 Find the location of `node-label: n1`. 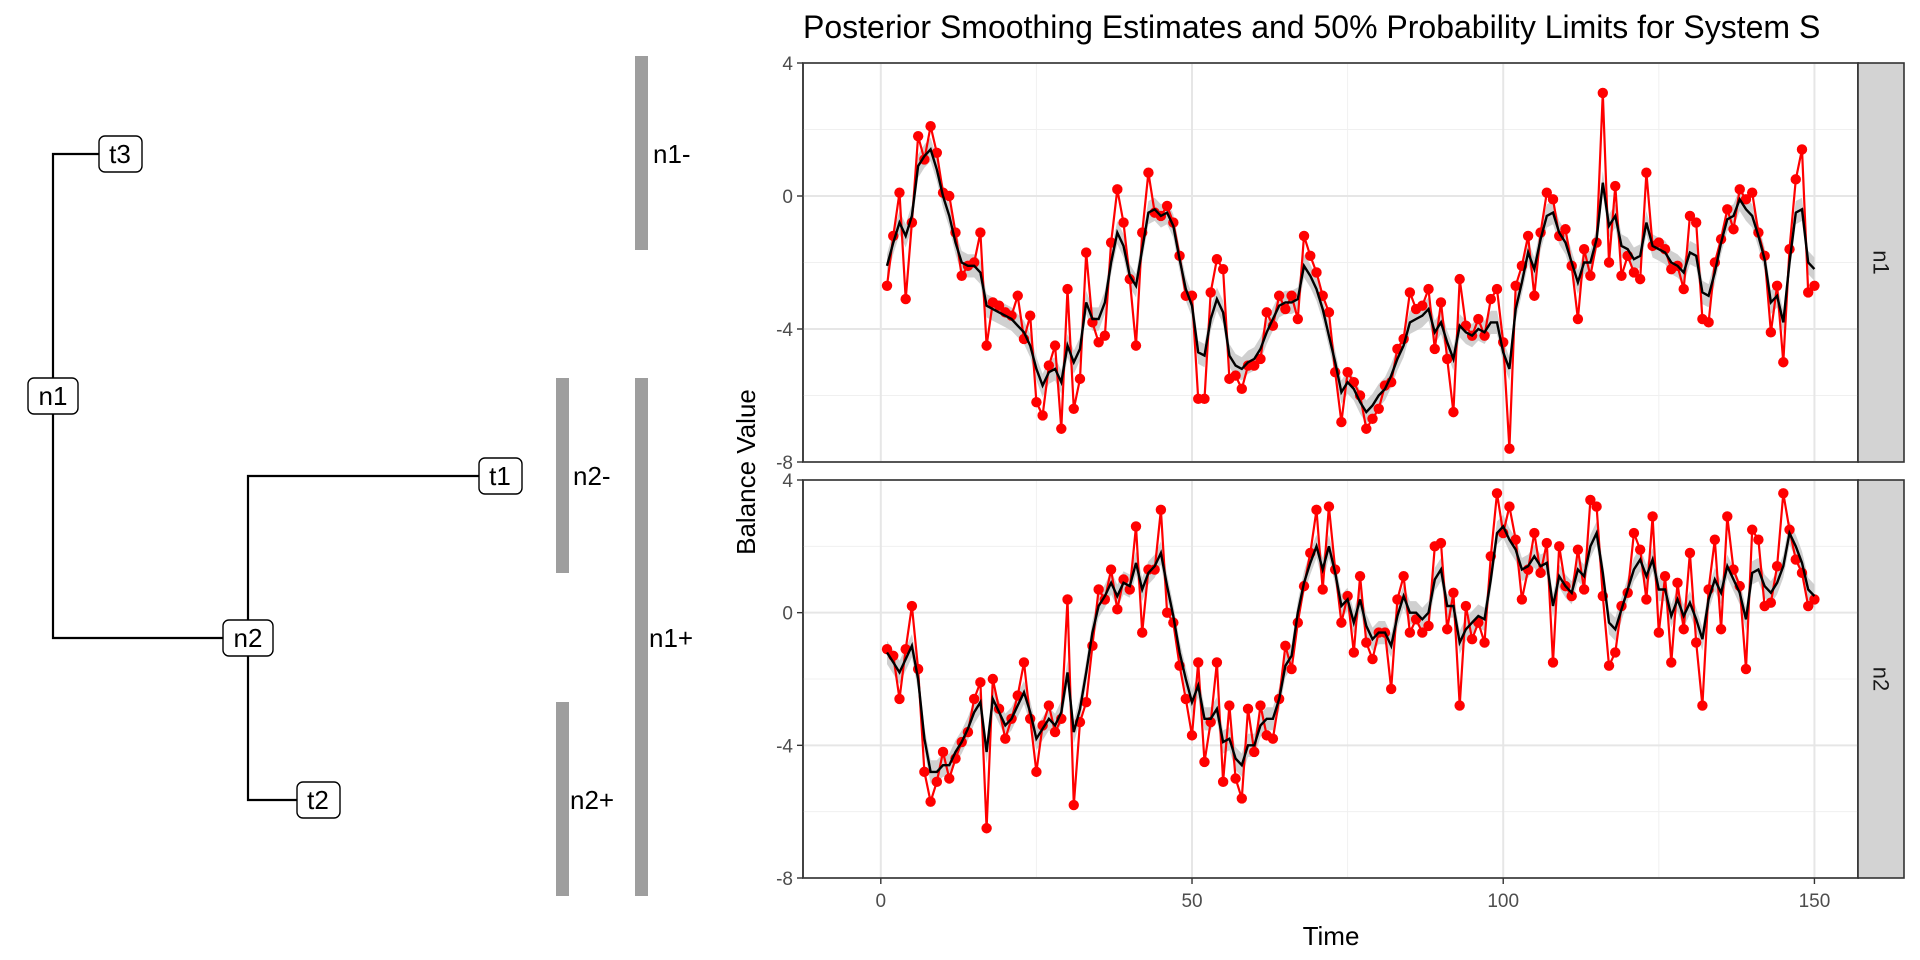

node-label: n1 is located at coordinates (53, 396).